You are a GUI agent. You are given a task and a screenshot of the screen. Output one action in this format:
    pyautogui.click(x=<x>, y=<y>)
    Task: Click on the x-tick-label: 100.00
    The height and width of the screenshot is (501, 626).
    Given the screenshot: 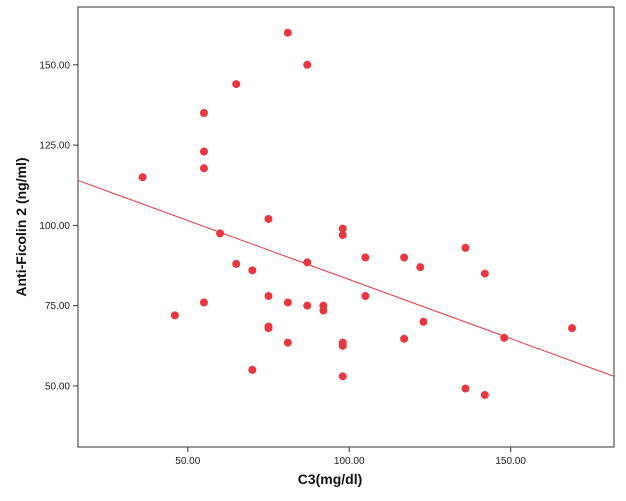 What is the action you would take?
    pyautogui.click(x=349, y=461)
    